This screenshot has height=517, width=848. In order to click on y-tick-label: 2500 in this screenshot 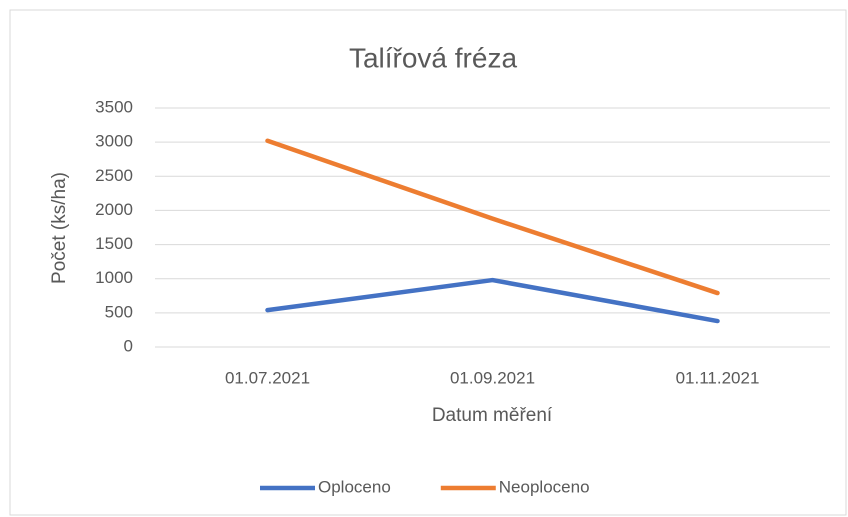, I will do `click(114, 175)`.